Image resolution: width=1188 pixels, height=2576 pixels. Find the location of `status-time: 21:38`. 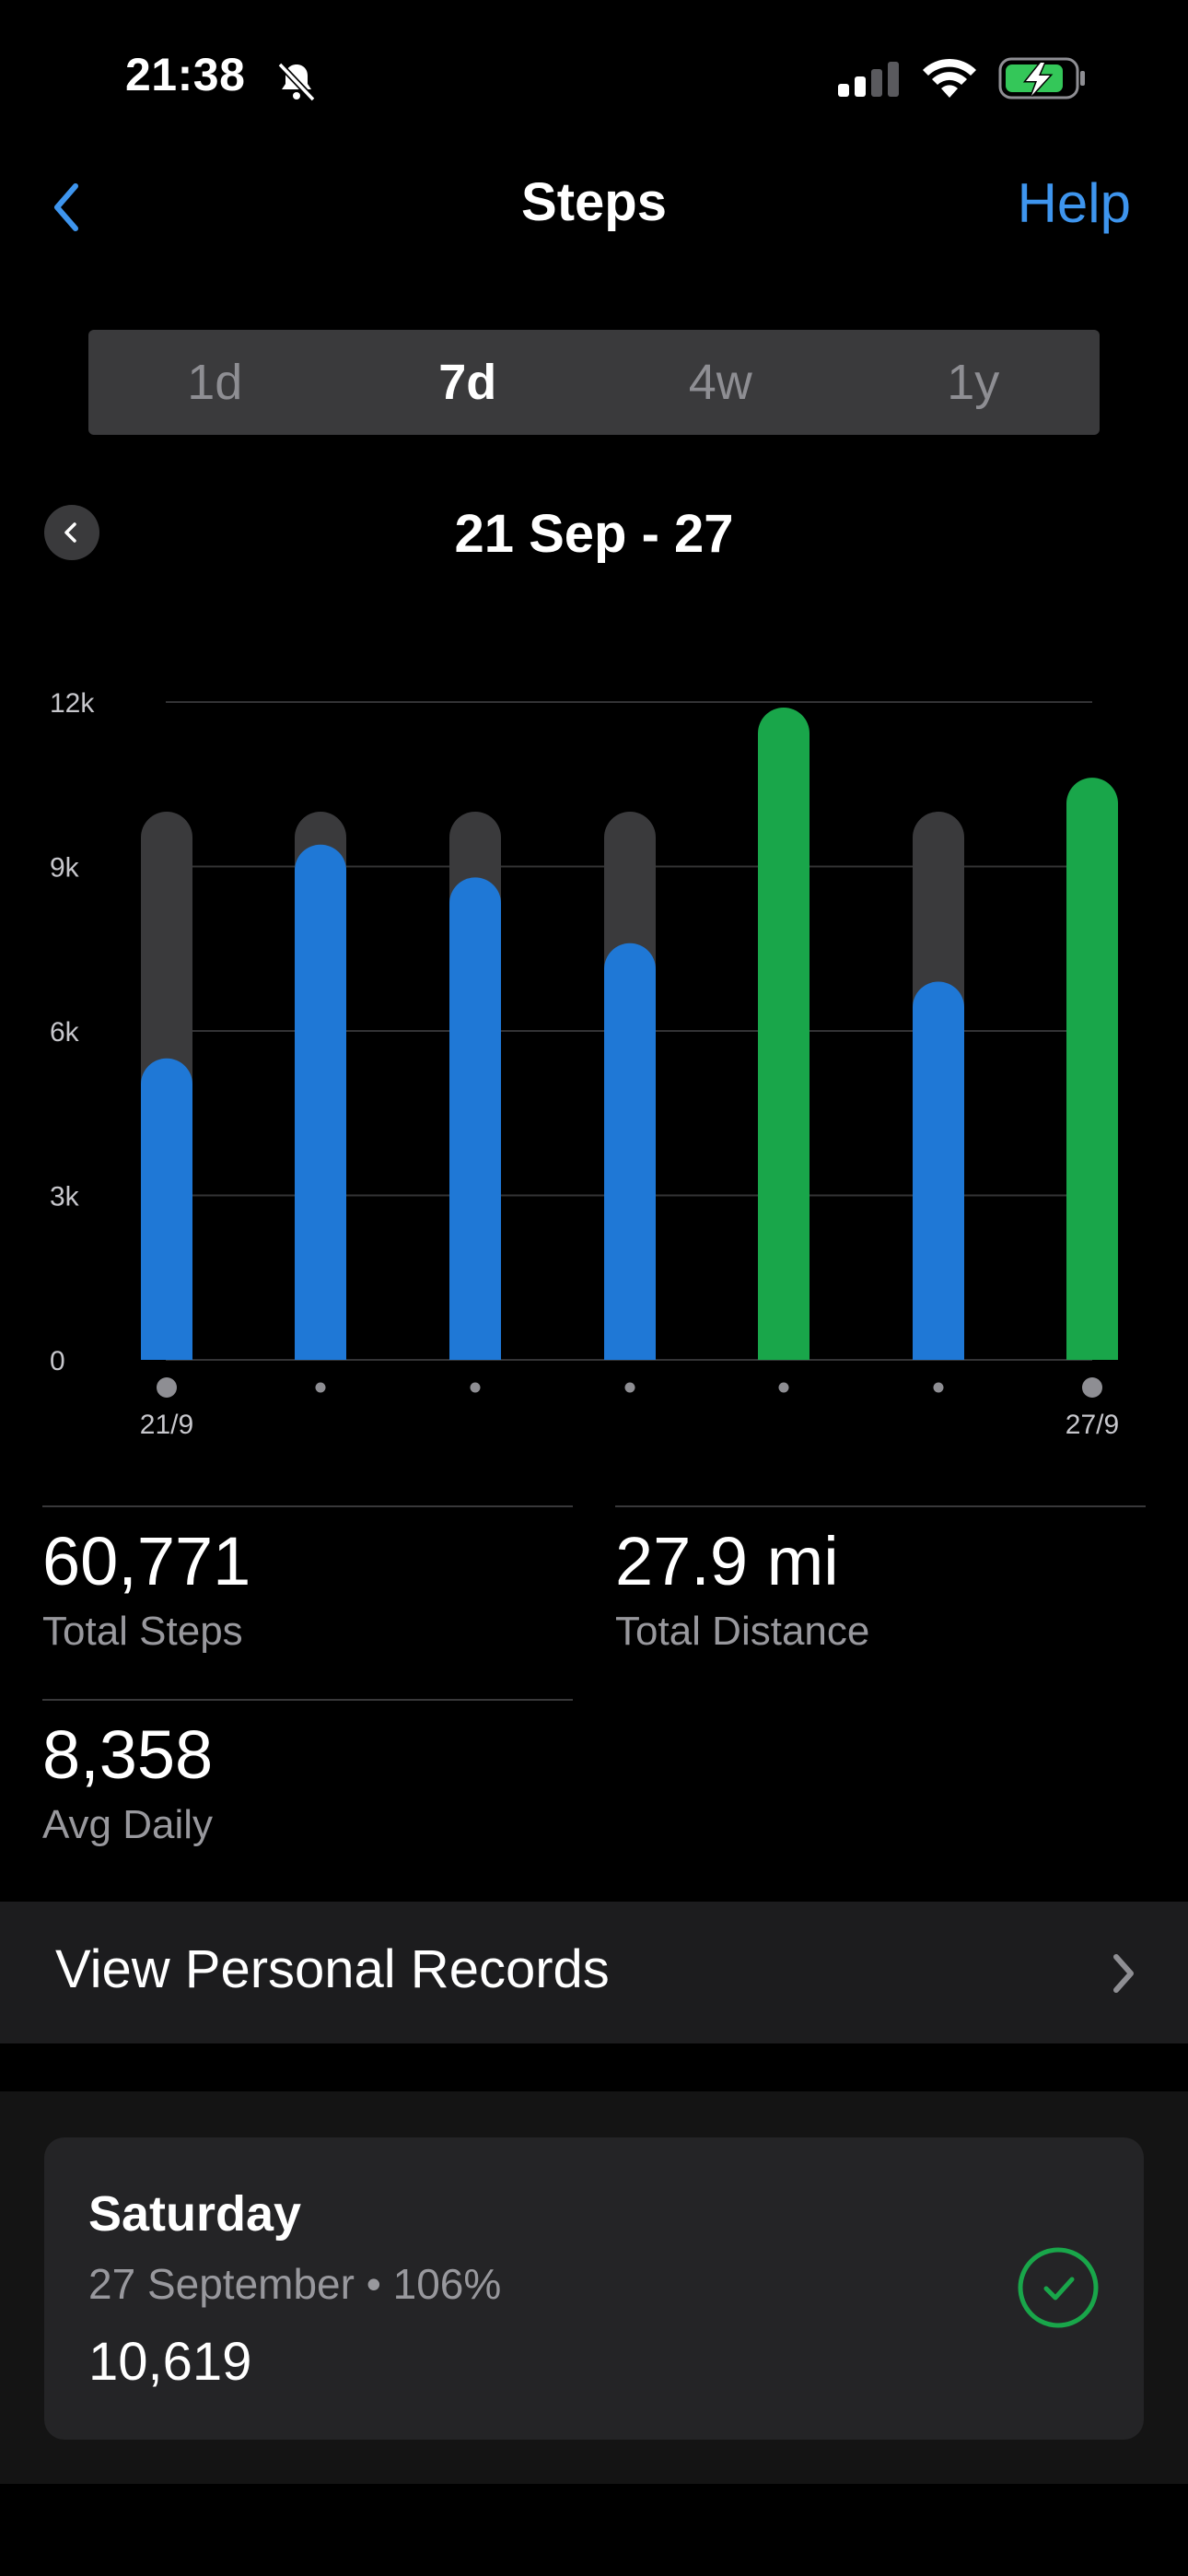

status-time: 21:38 is located at coordinates (185, 74).